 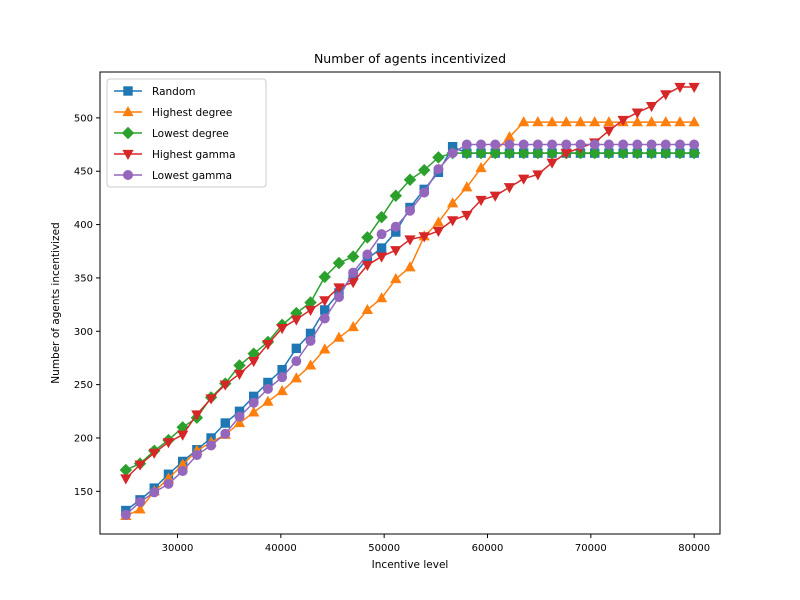 What do you see at coordinates (194, 155) in the screenshot?
I see `legend-label: Highest gamma` at bounding box center [194, 155].